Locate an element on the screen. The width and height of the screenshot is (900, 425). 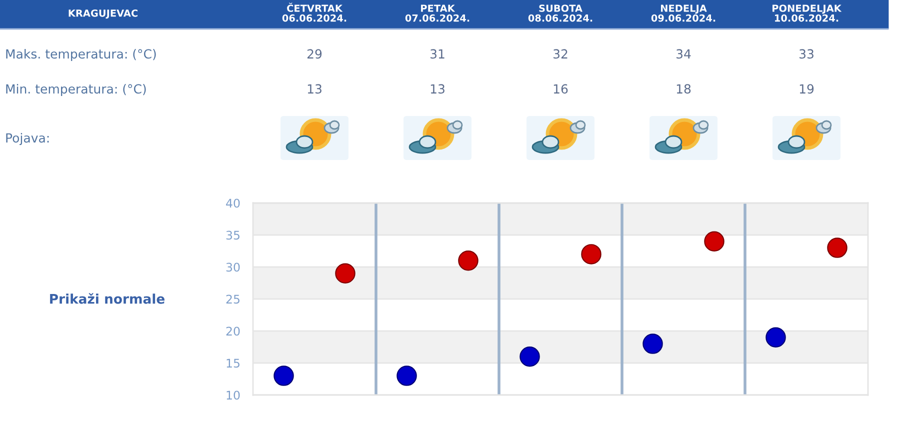
data-label: 33 is located at coordinates (807, 54).